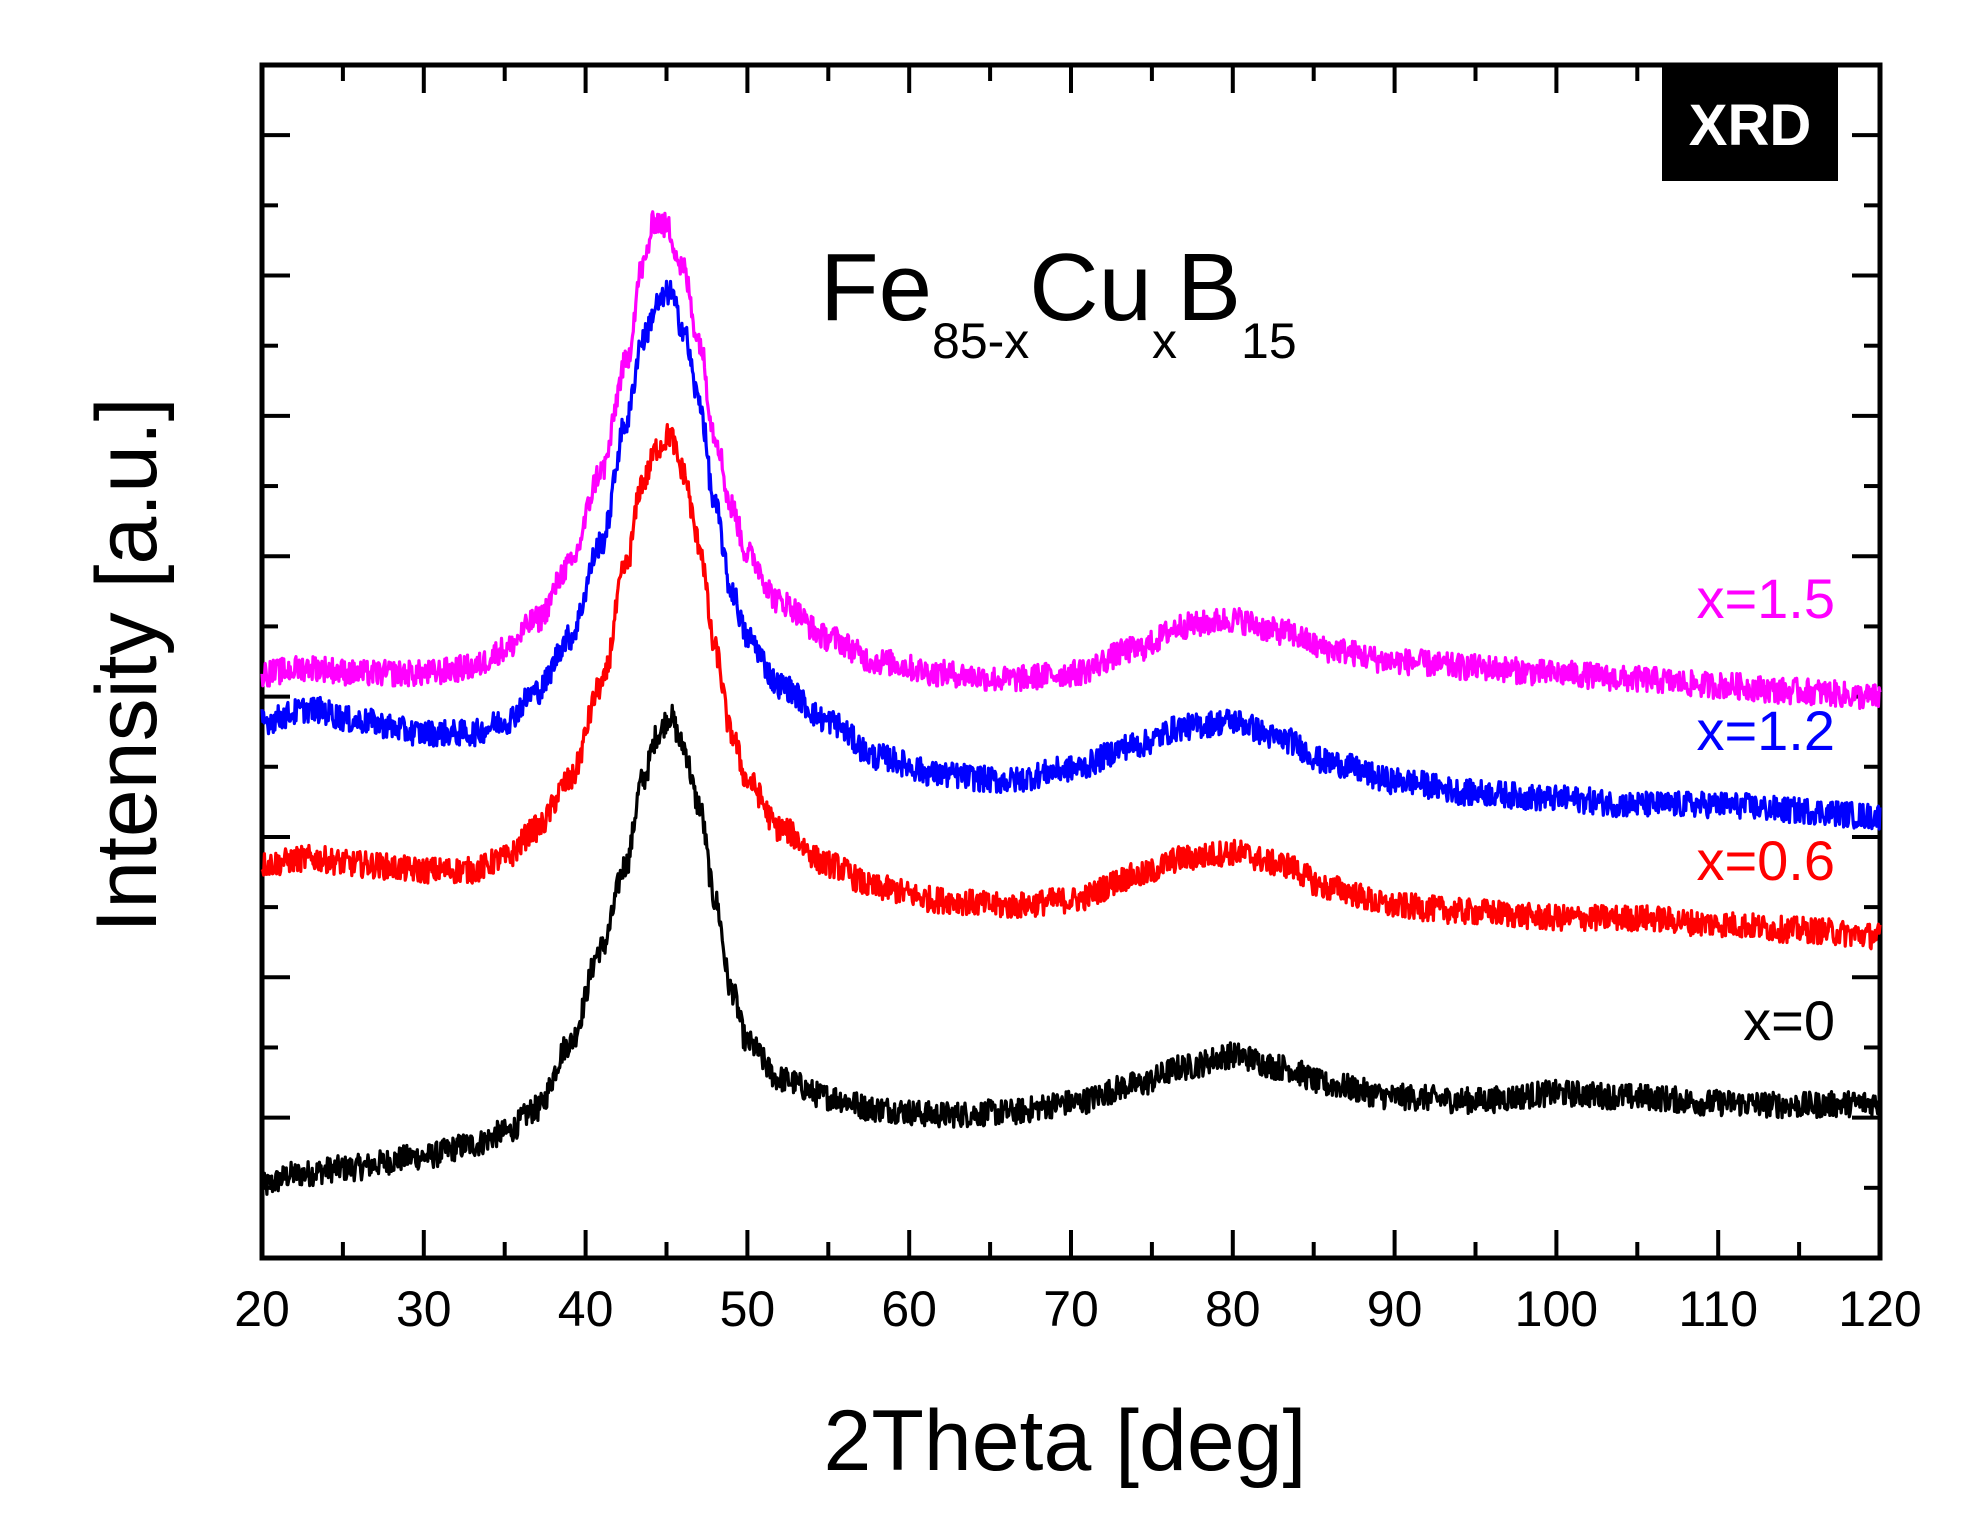 The width and height of the screenshot is (1963, 1538). Describe the element at coordinates (1765, 598) in the screenshot. I see `series-label: x=1.5` at that location.